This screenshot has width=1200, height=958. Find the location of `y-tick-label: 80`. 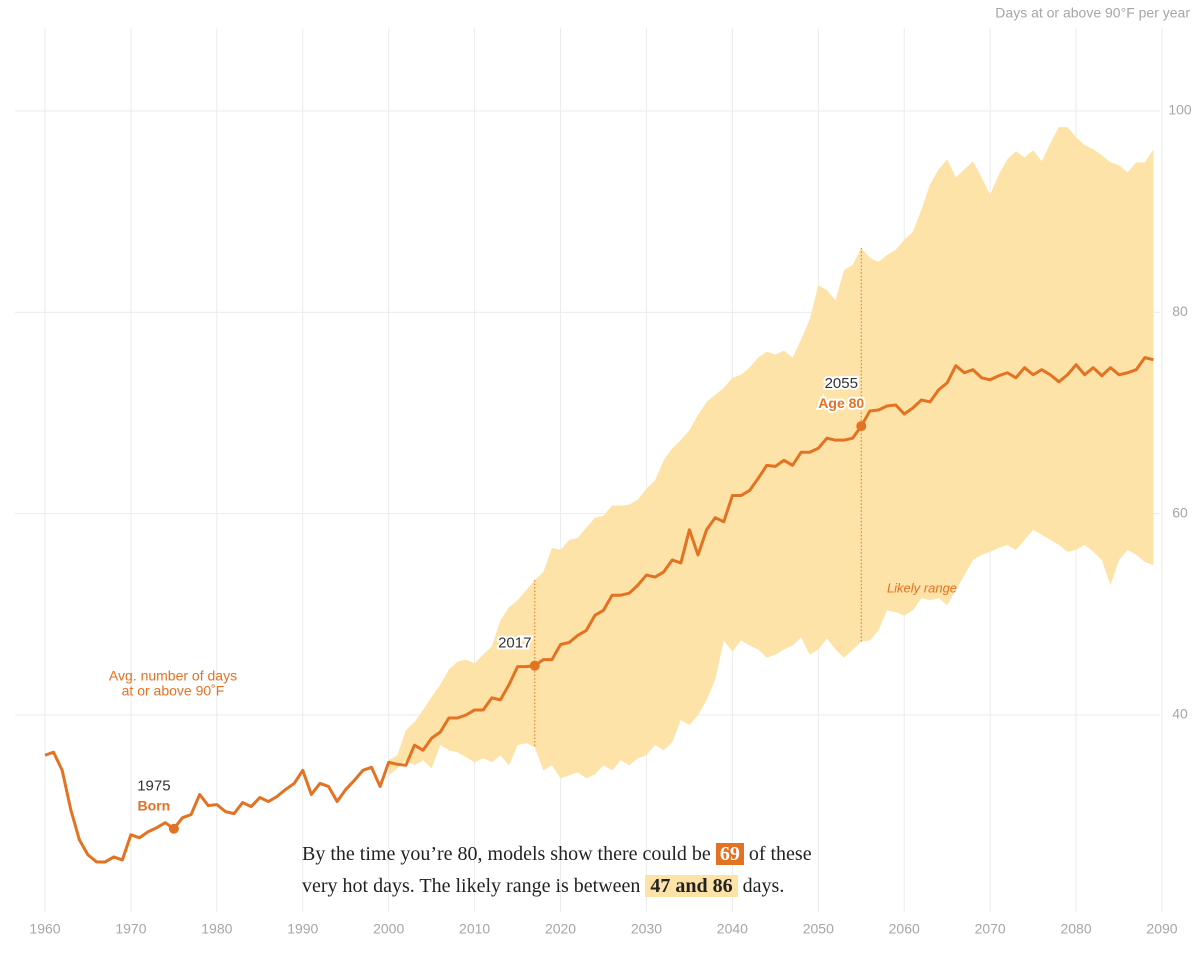

y-tick-label: 80 is located at coordinates (1180, 311).